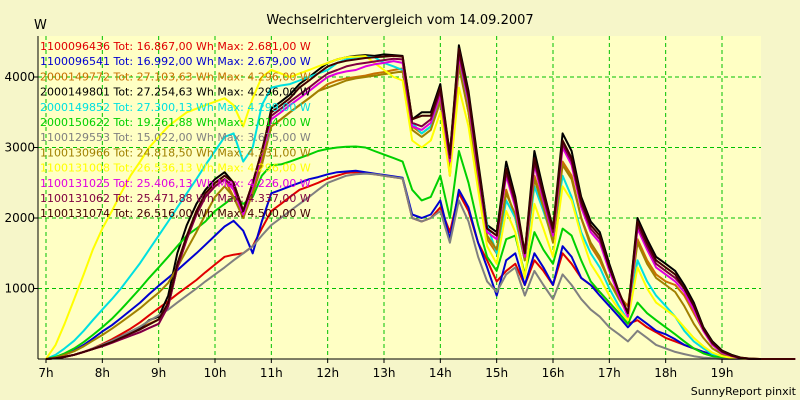 The image size is (800, 400). What do you see at coordinates (40, 25) in the screenshot?
I see `y-axis-unit: W` at bounding box center [40, 25].